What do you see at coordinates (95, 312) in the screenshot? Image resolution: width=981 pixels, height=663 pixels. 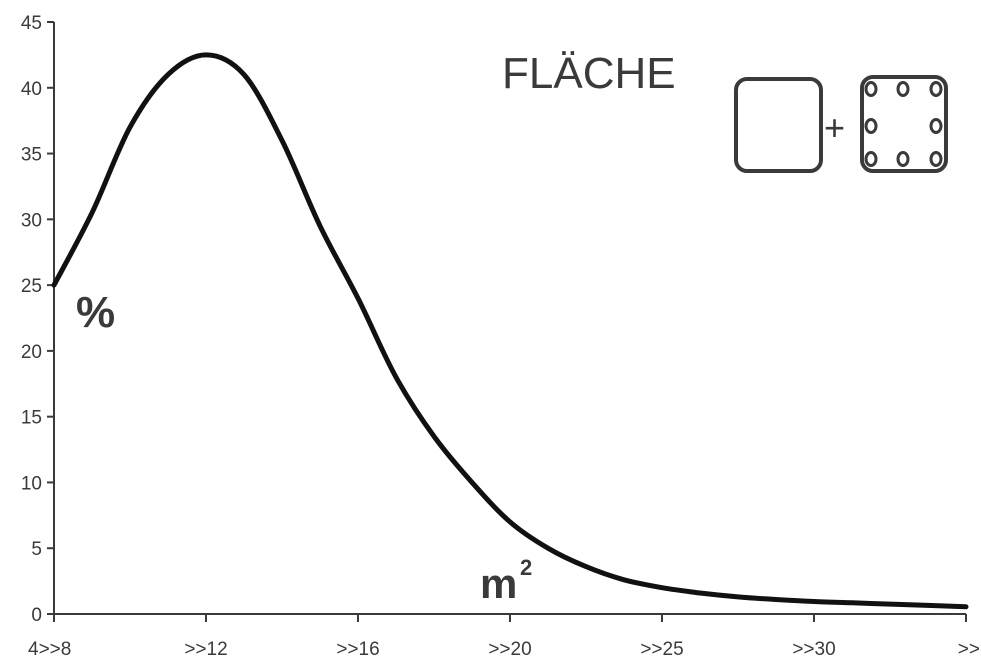 I see `y-axis-unit-label: %` at bounding box center [95, 312].